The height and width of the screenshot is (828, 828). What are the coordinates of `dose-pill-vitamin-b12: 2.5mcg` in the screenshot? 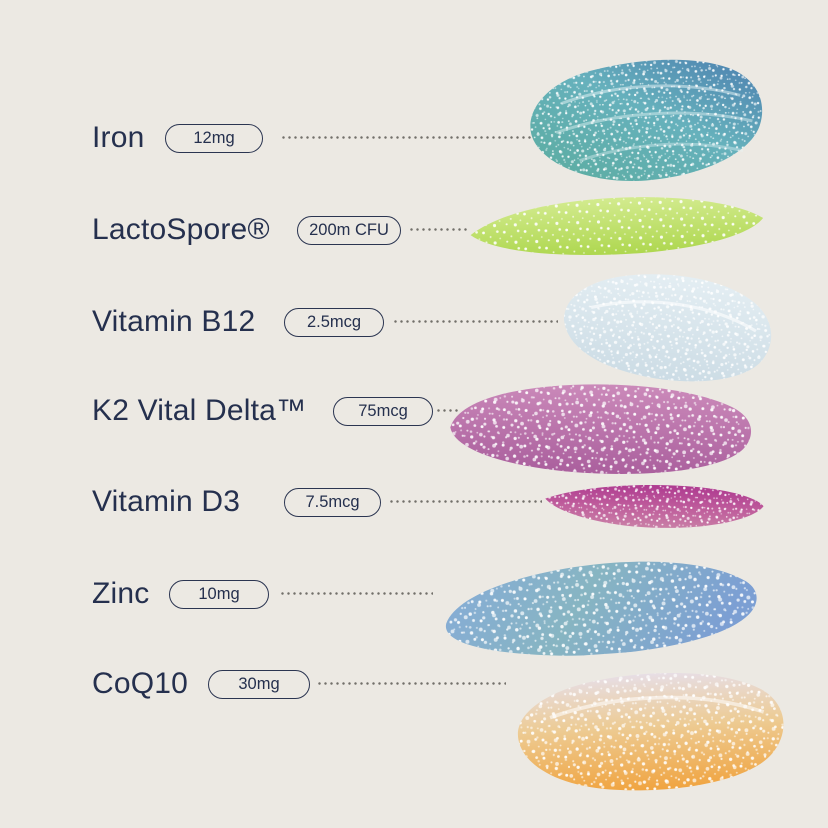 It's located at (334, 322).